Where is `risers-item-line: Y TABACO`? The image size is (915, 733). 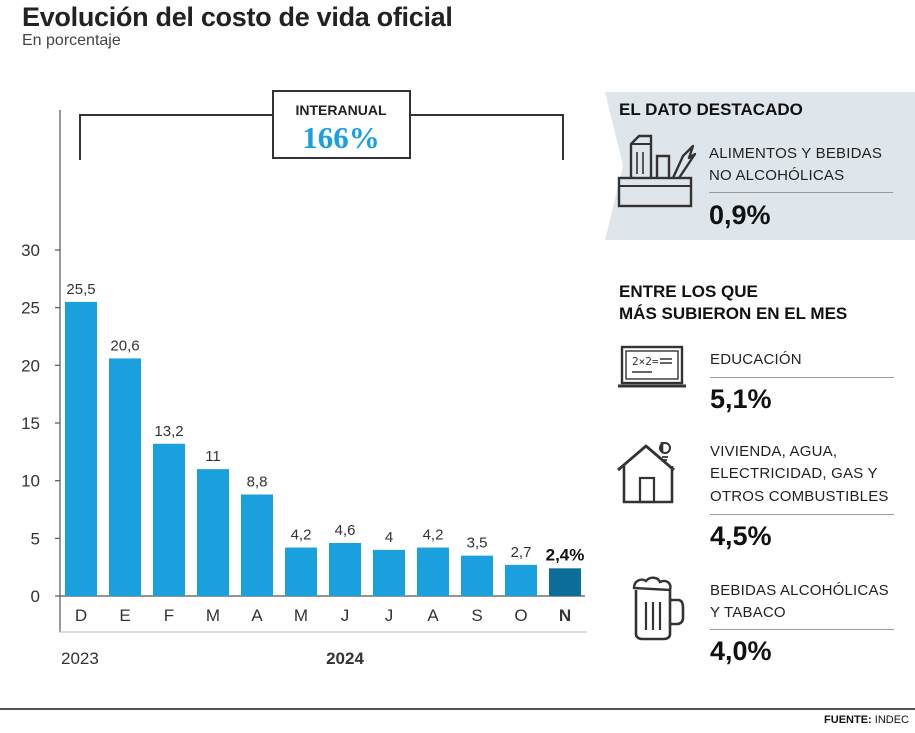 risers-item-line: Y TABACO is located at coordinates (748, 612).